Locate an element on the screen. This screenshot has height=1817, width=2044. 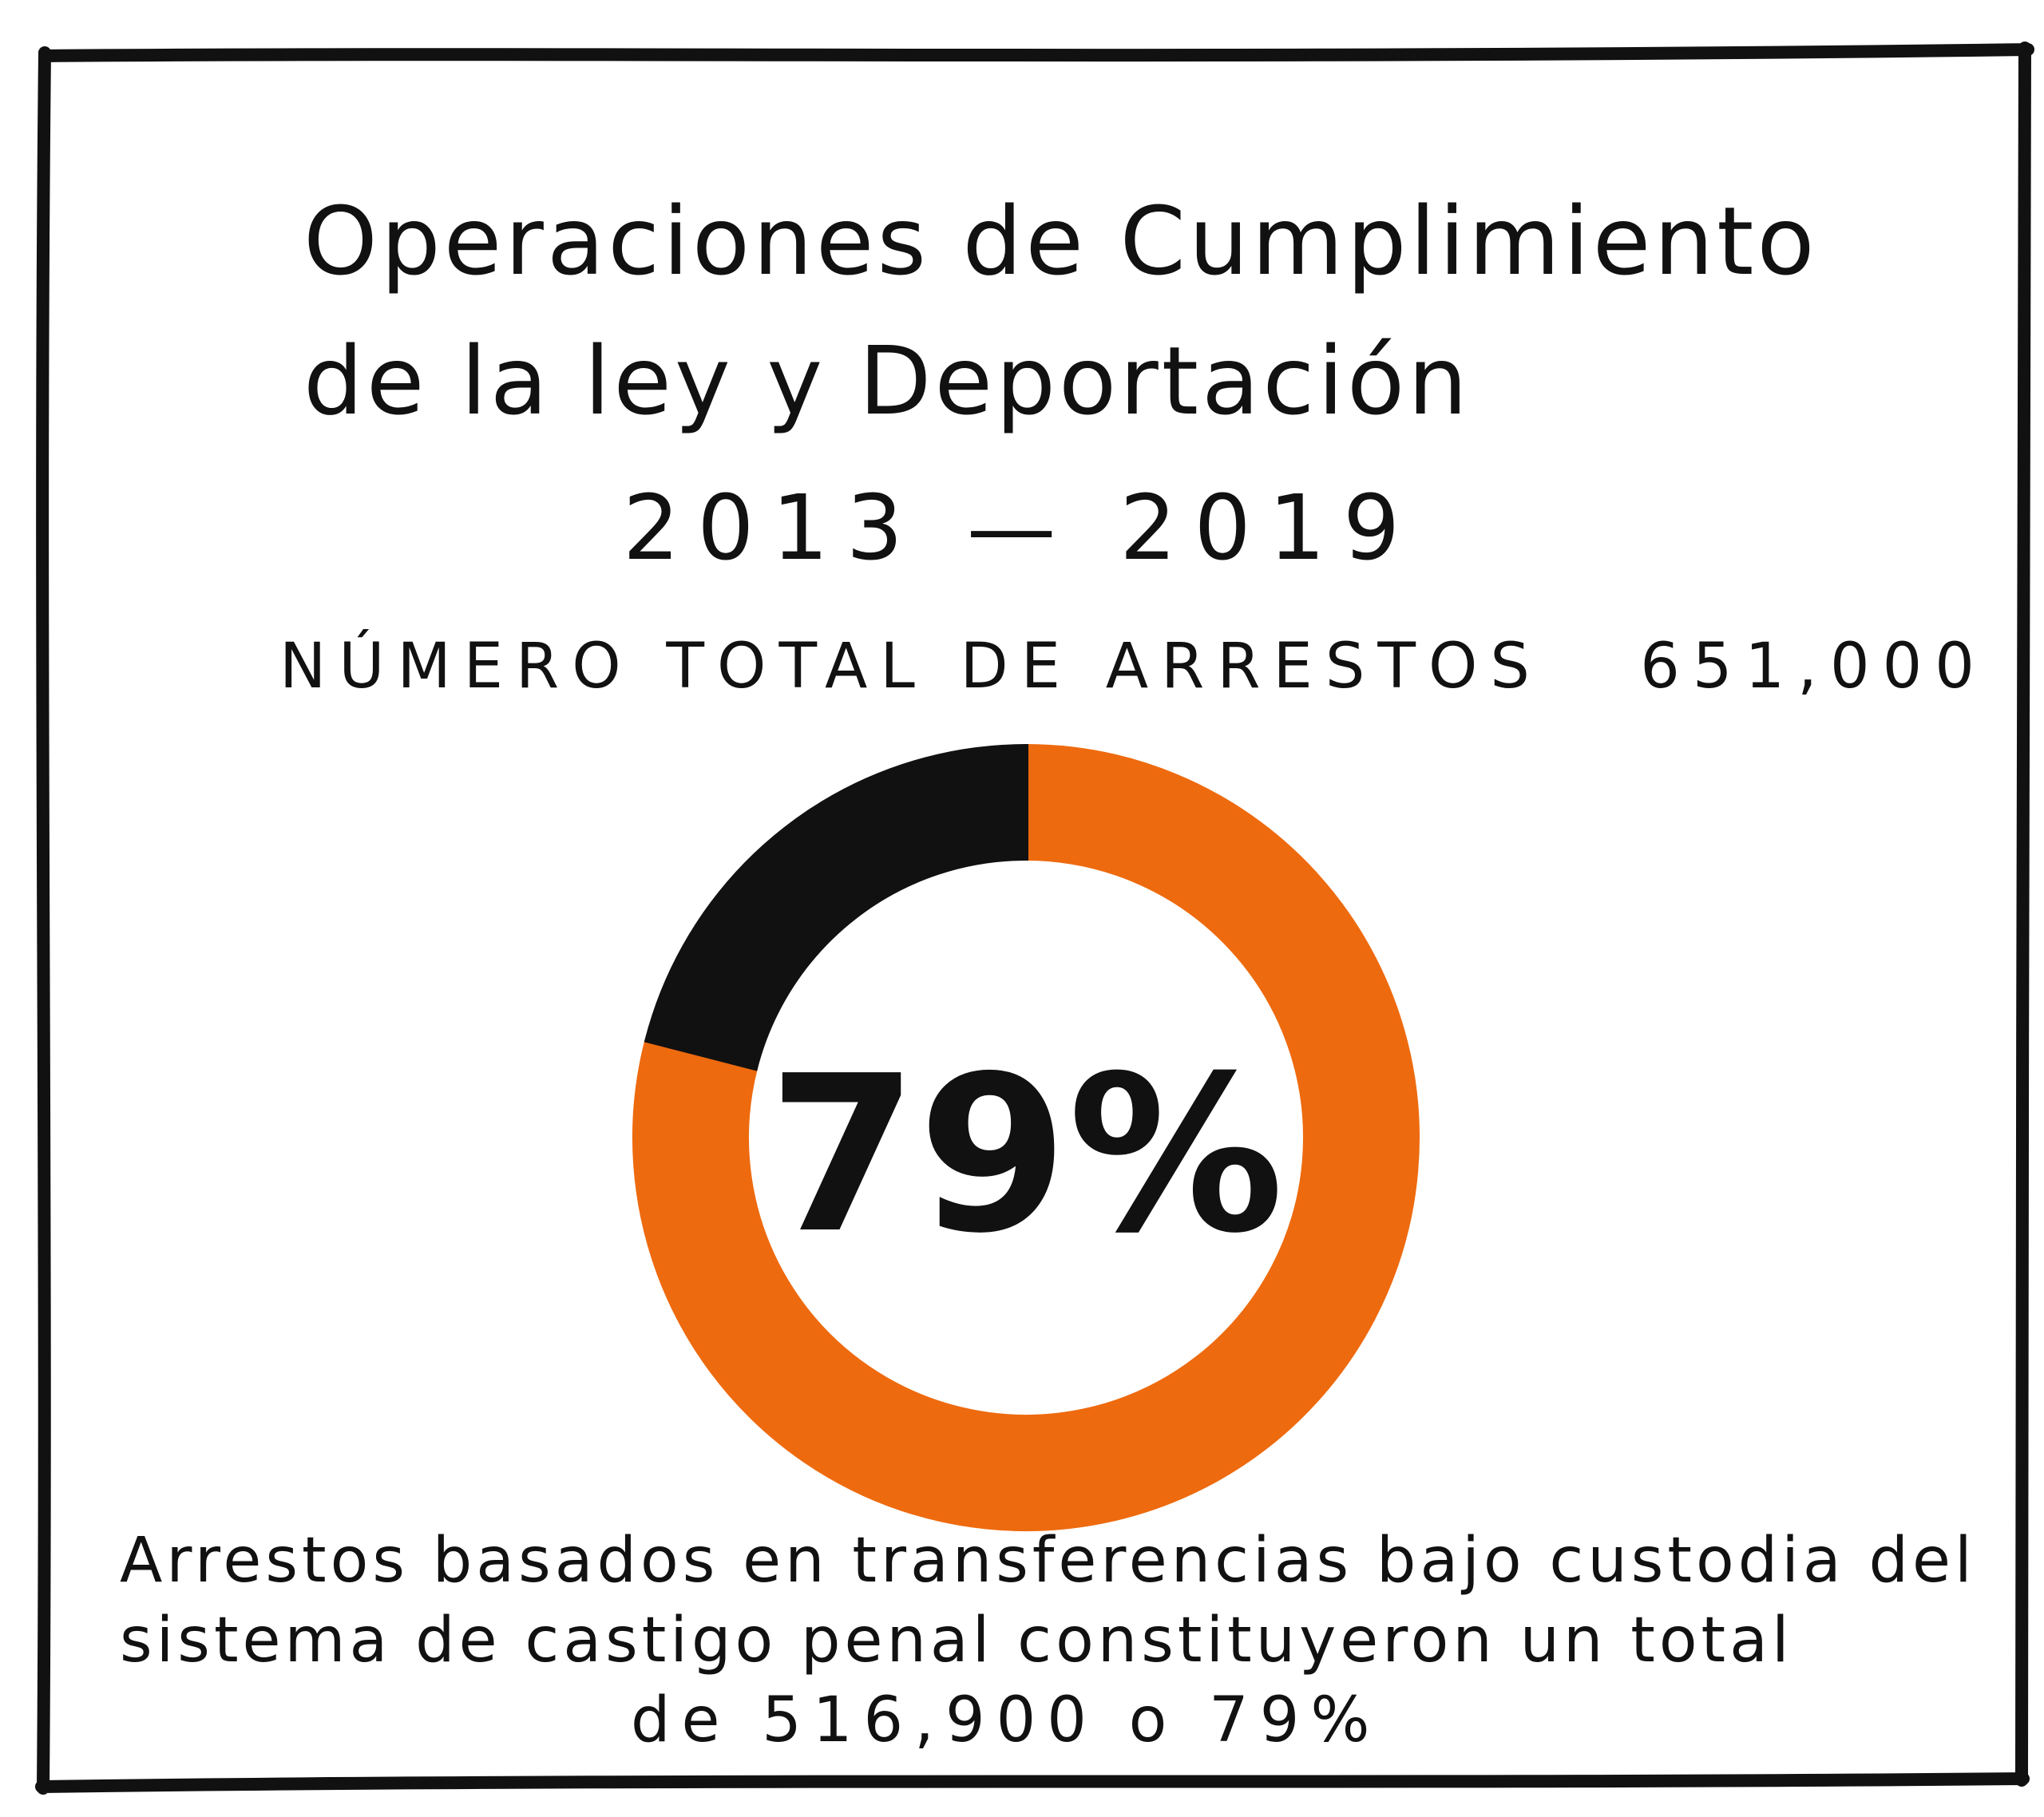
total-arrests: NÚMERO TOTAL DE ARRESTOS 651,000 is located at coordinates (1127, 667).